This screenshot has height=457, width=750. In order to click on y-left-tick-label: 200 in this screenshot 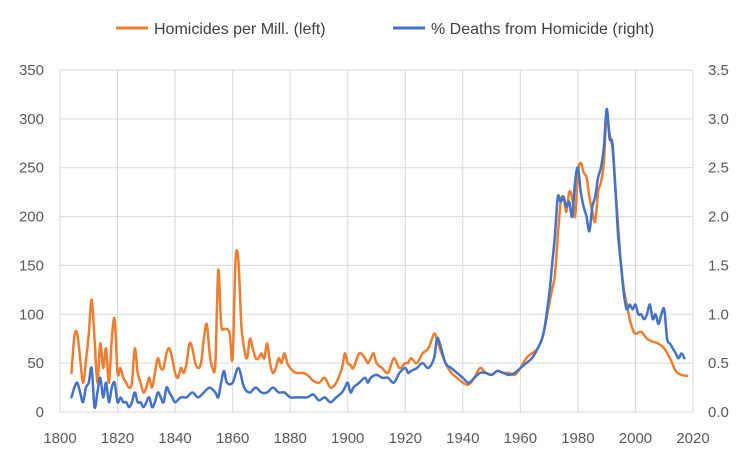, I will do `click(31, 217)`.